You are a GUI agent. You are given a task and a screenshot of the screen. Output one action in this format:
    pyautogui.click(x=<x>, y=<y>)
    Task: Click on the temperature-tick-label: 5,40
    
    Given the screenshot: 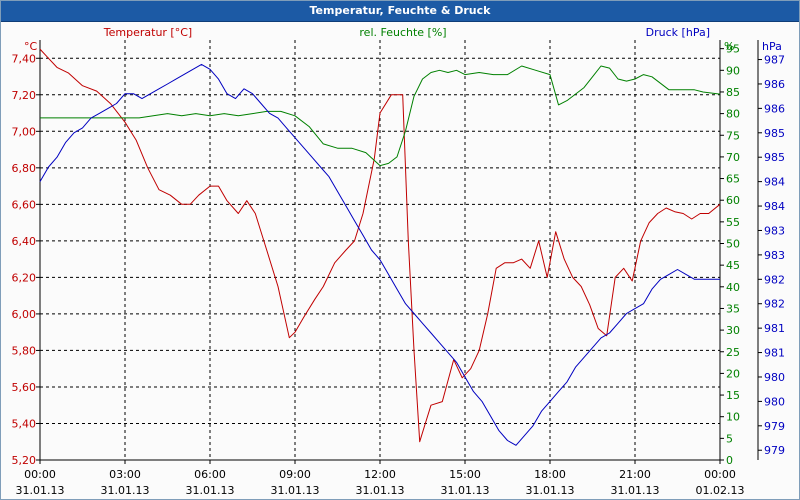 What is the action you would take?
    pyautogui.click(x=24, y=423)
    